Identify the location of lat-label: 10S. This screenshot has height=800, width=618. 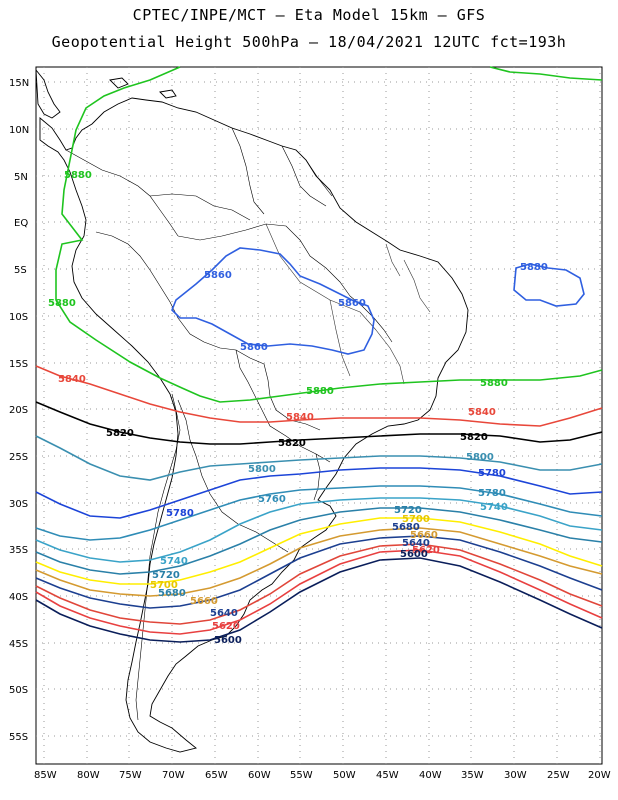
(18, 317).